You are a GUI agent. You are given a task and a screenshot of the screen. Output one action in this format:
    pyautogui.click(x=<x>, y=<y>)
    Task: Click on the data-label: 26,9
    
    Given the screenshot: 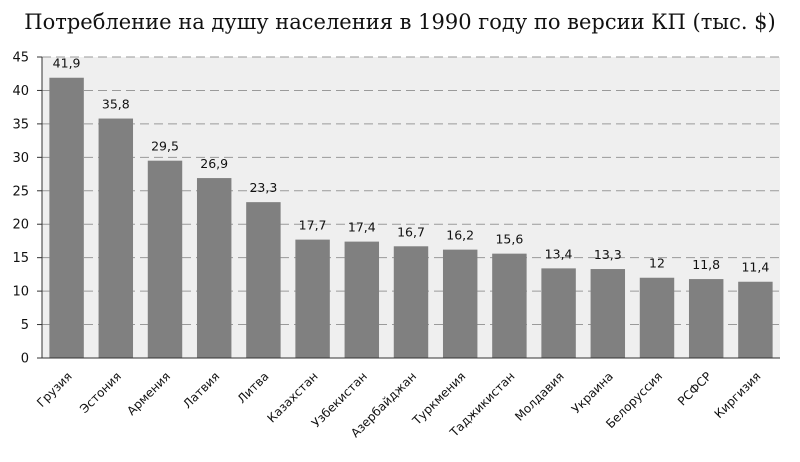 What is the action you would take?
    pyautogui.click(x=214, y=163)
    